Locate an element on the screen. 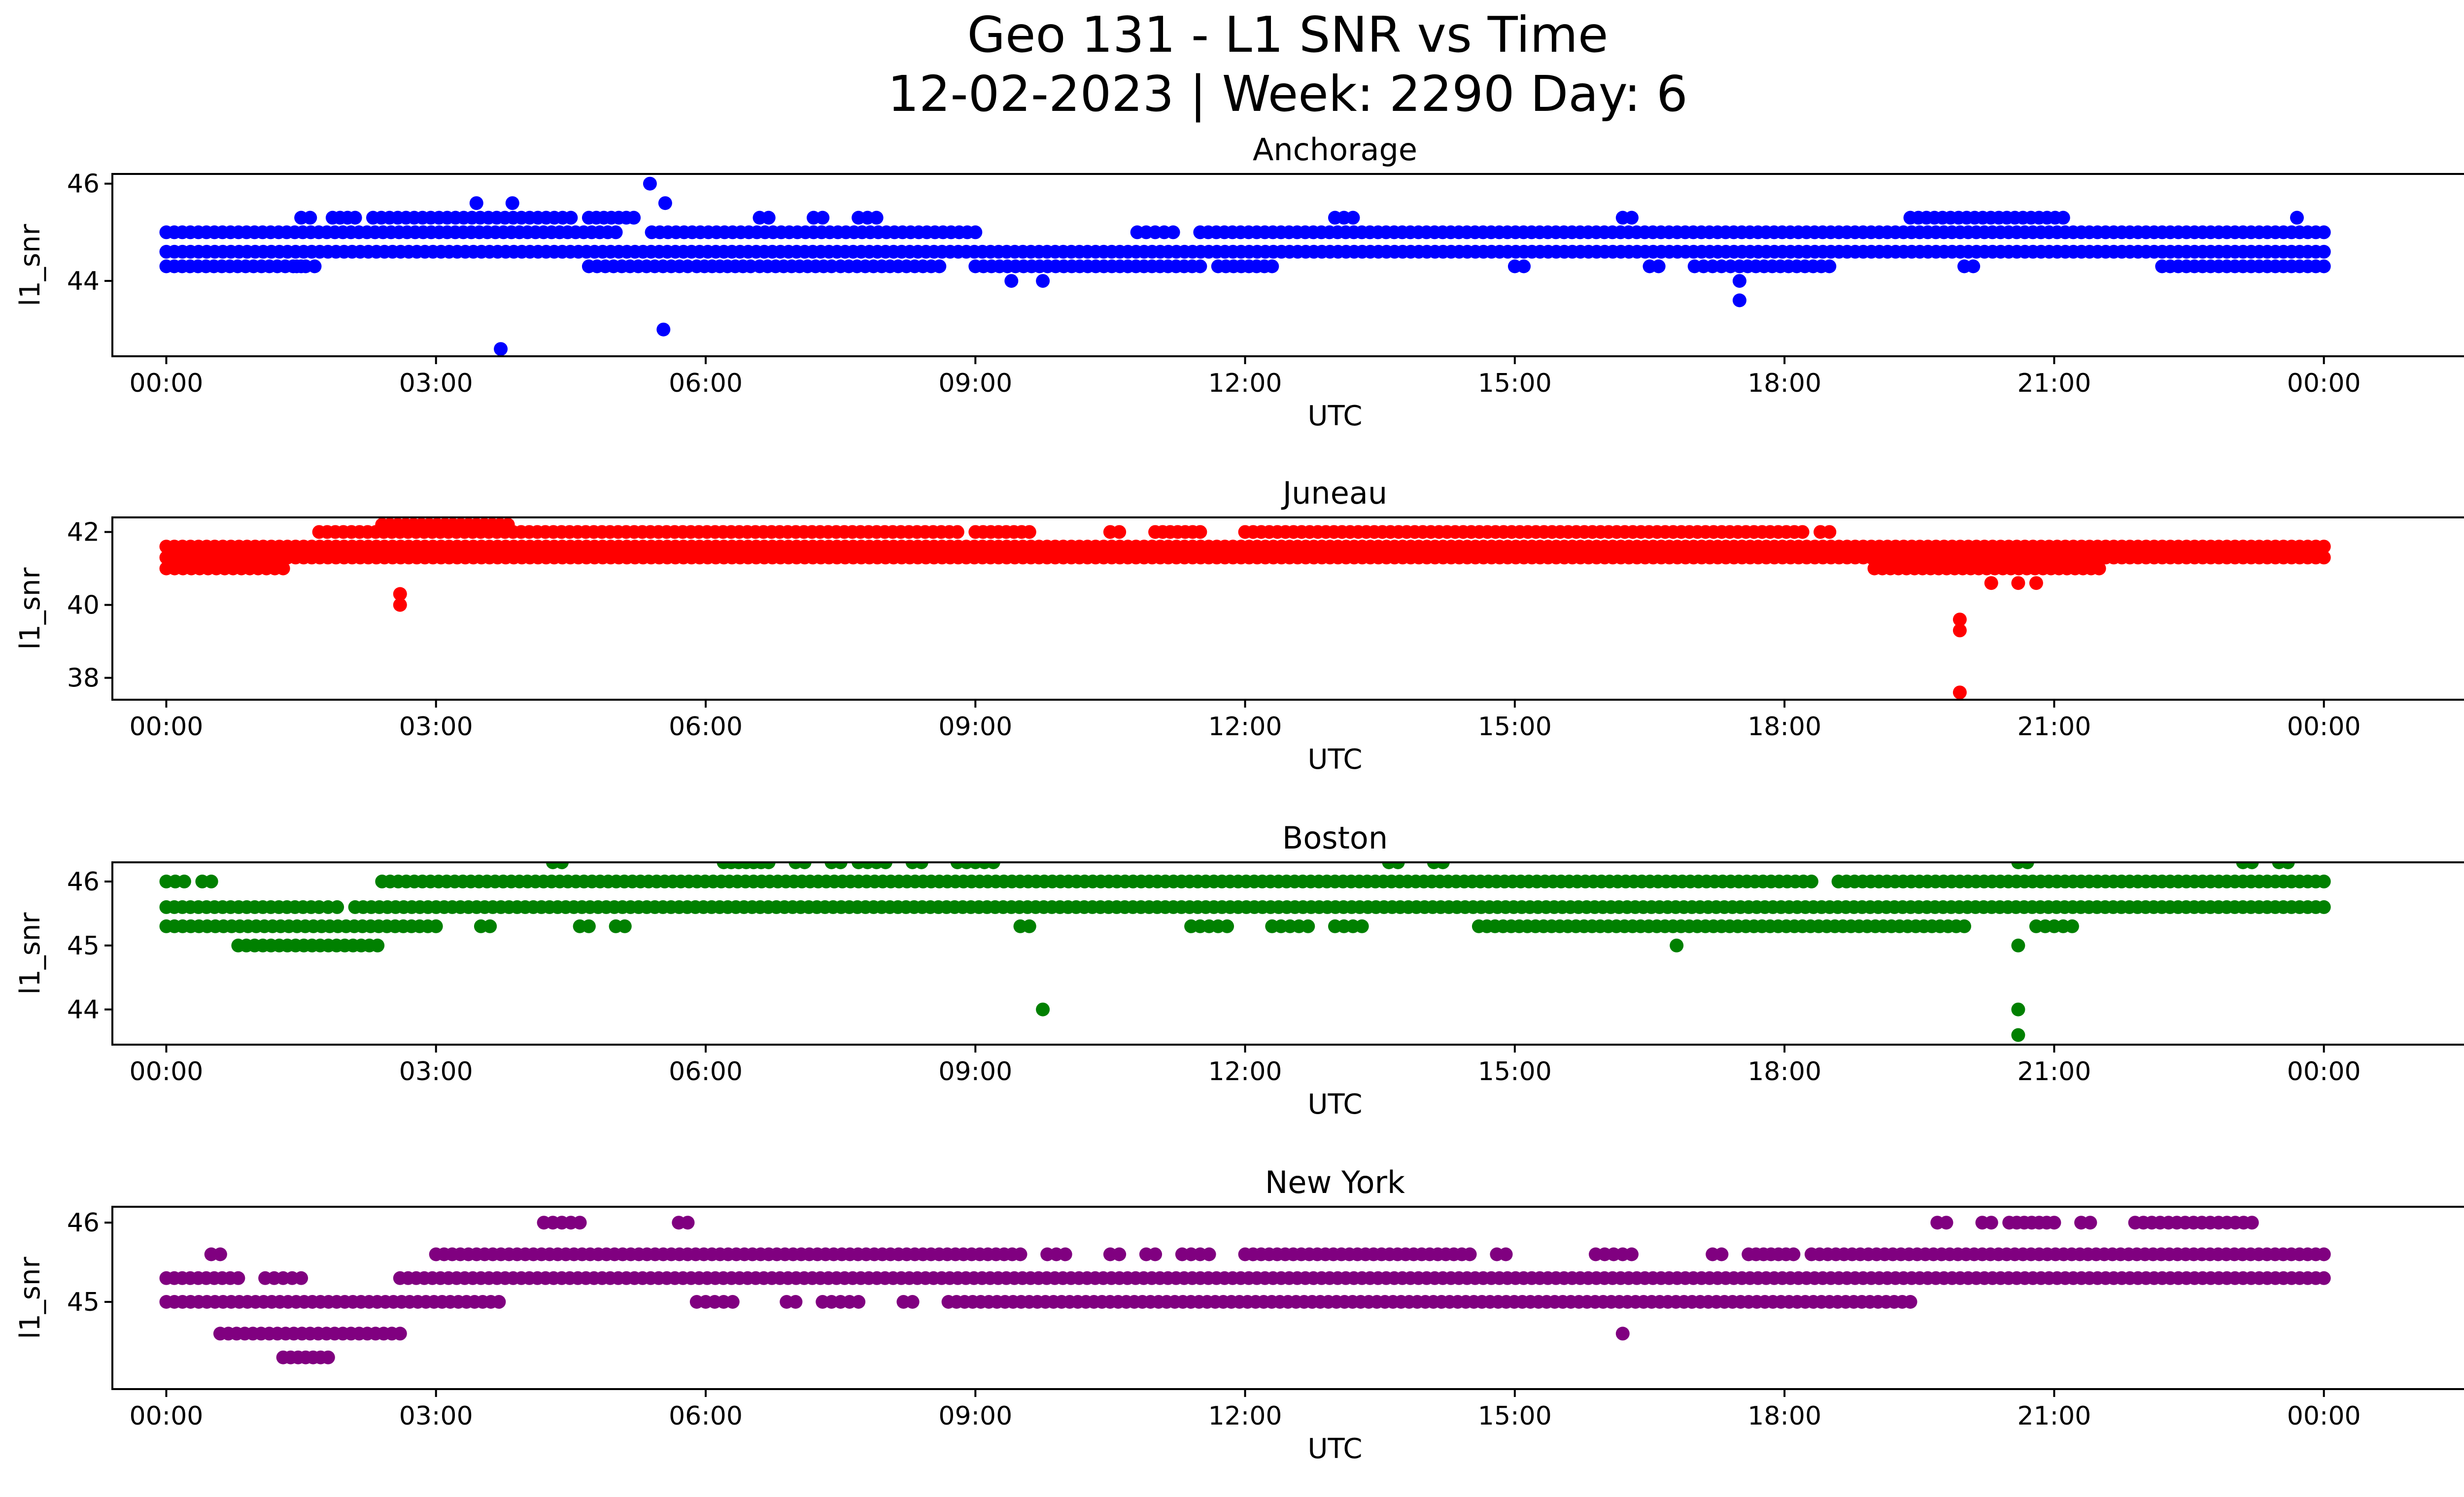  x-axis-label-3: UTC is located at coordinates (1334, 1105).